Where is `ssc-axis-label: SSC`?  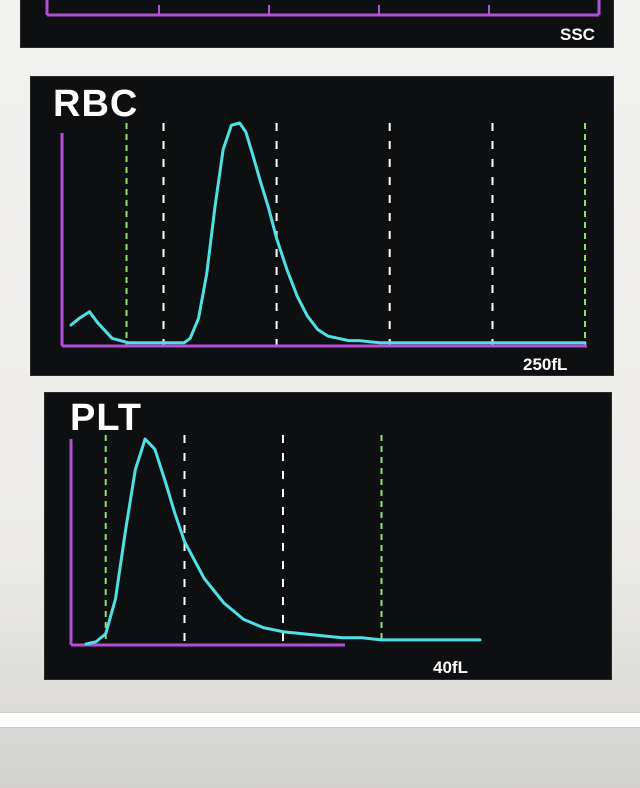
ssc-axis-label: SSC is located at coordinates (577, 34).